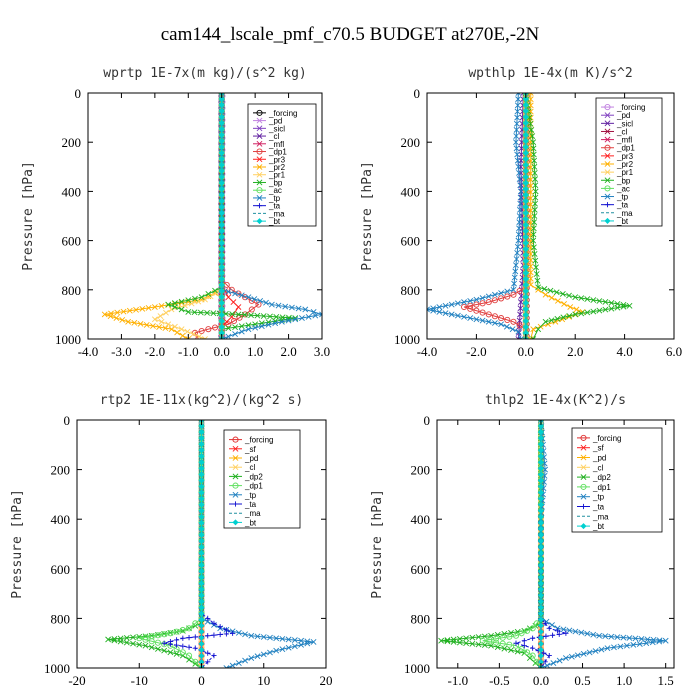  What do you see at coordinates (622, 197) in the screenshot?
I see `legend-label: _tp` at bounding box center [622, 197].